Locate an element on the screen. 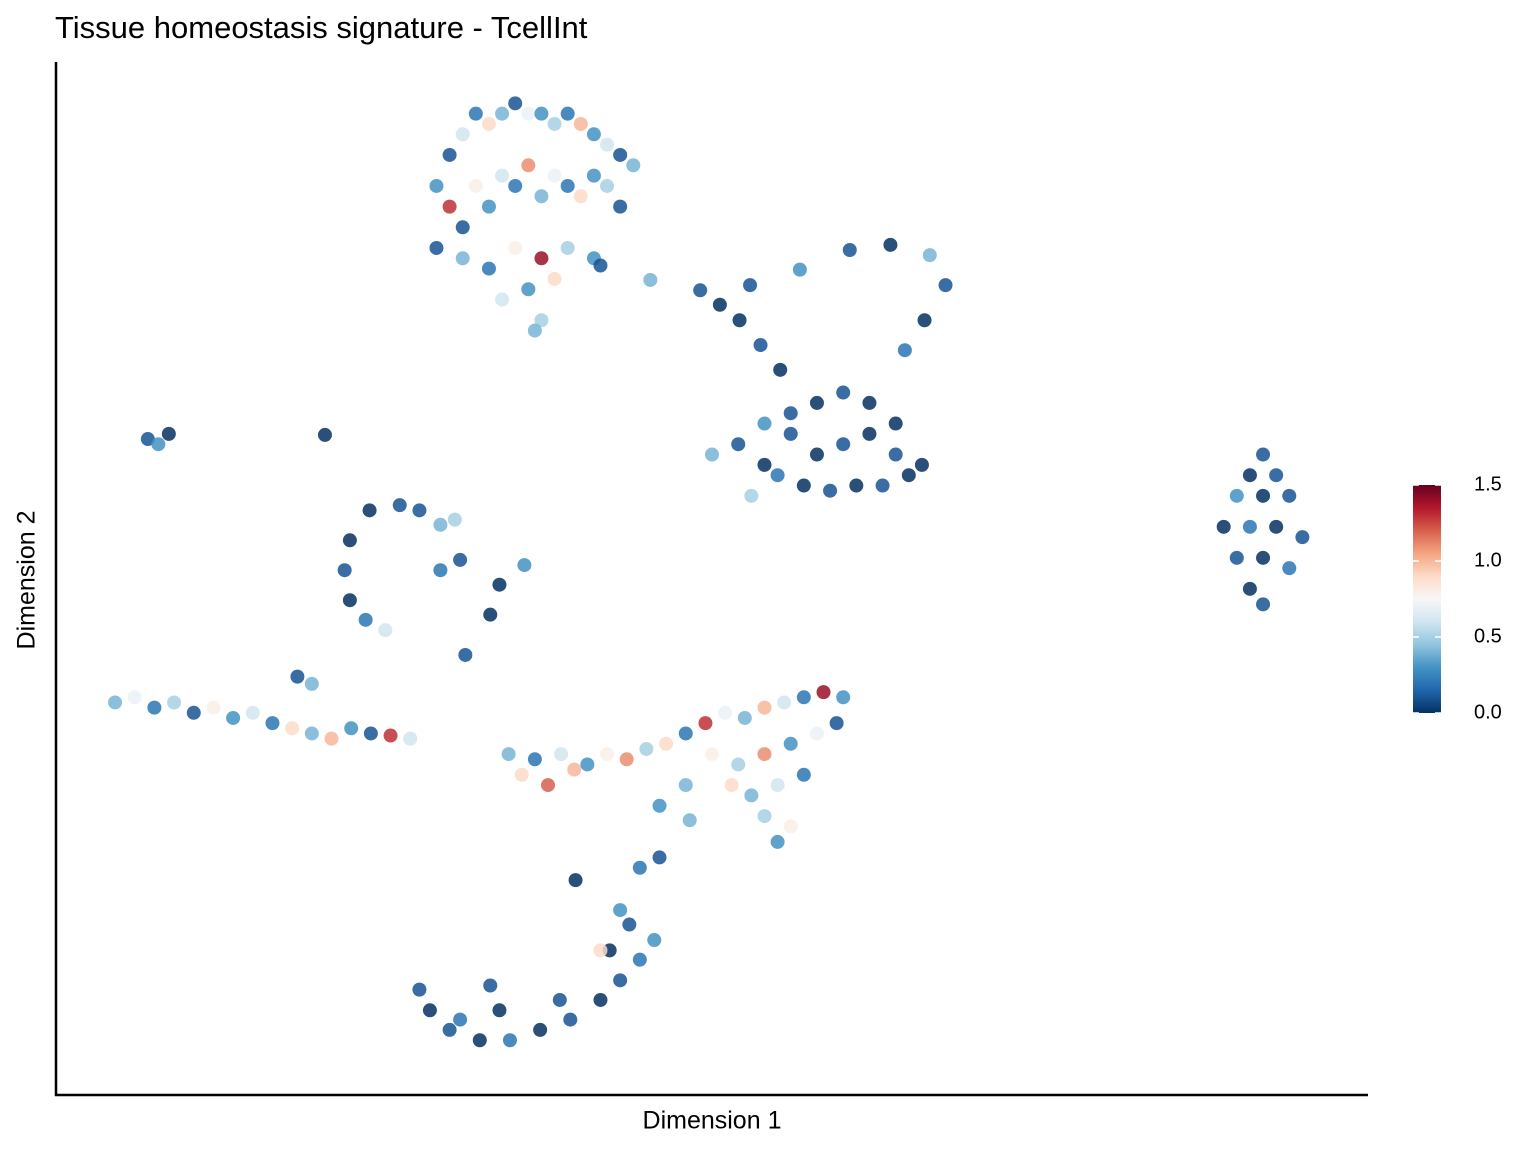 This screenshot has height=1152, width=1536. colorbar-tick-label: 1.0 is located at coordinates (1488, 560).